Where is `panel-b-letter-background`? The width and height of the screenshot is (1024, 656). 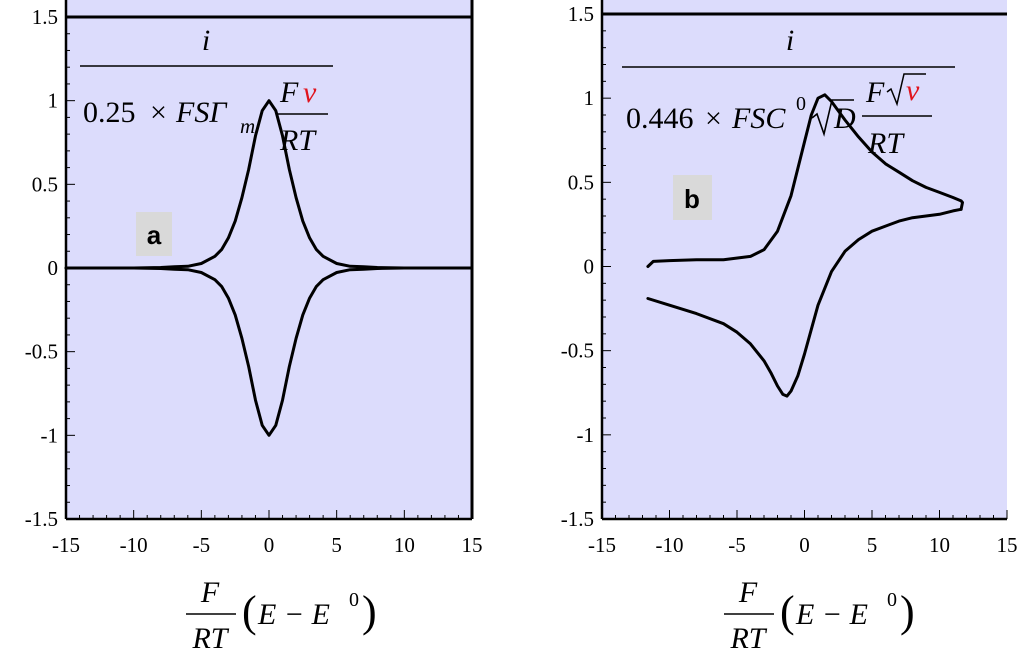
panel-b-letter-background is located at coordinates (692, 197).